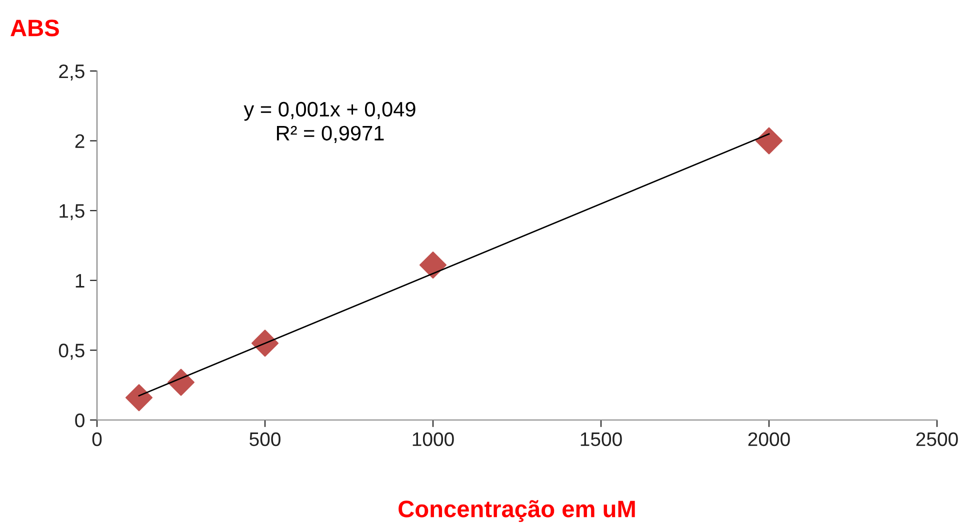  Describe the element at coordinates (79, 420) in the screenshot. I see `y-tick-label: 0` at that location.